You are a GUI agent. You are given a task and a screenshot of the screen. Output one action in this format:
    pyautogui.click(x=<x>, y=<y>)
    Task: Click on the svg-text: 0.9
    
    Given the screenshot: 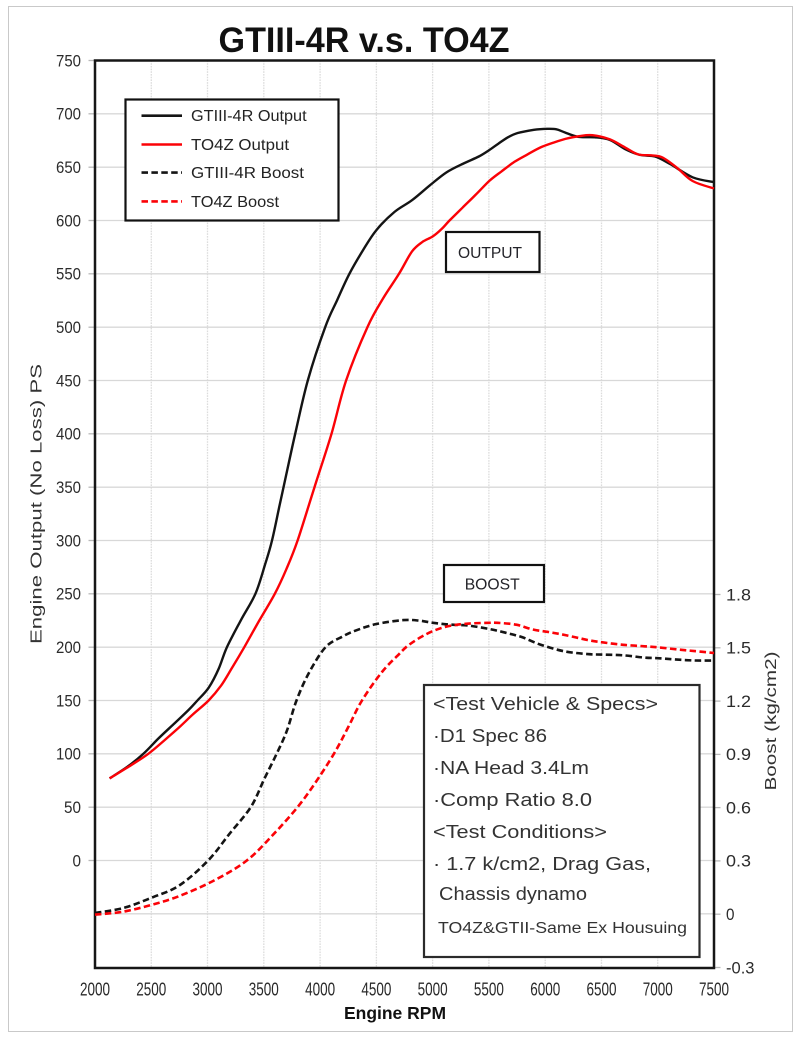 What is the action you would take?
    pyautogui.click(x=738, y=754)
    